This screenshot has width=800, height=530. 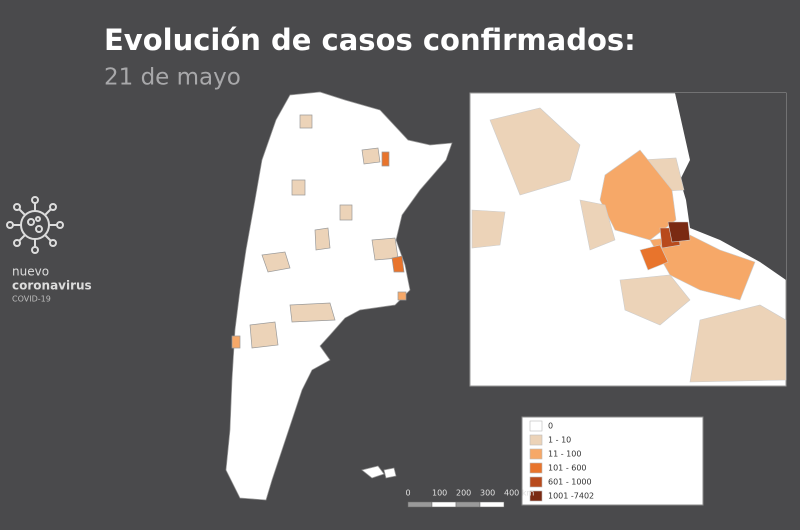 What do you see at coordinates (519, 493) in the screenshot?
I see `scale-label: 400 km` at bounding box center [519, 493].